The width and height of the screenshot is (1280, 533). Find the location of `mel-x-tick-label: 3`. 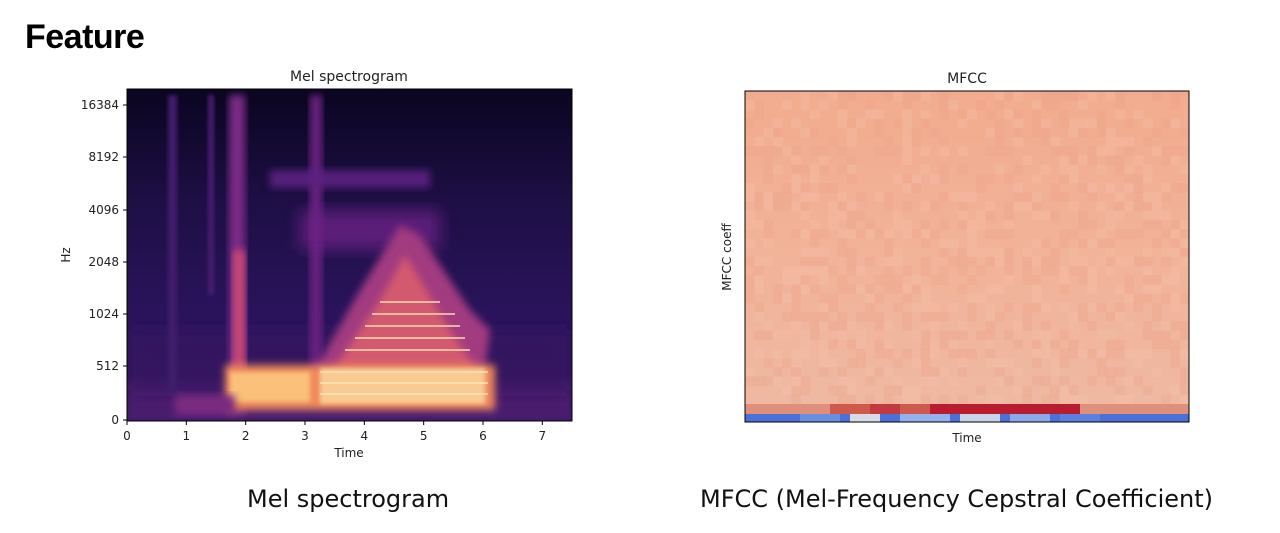

mel-x-tick-label: 3 is located at coordinates (305, 436).